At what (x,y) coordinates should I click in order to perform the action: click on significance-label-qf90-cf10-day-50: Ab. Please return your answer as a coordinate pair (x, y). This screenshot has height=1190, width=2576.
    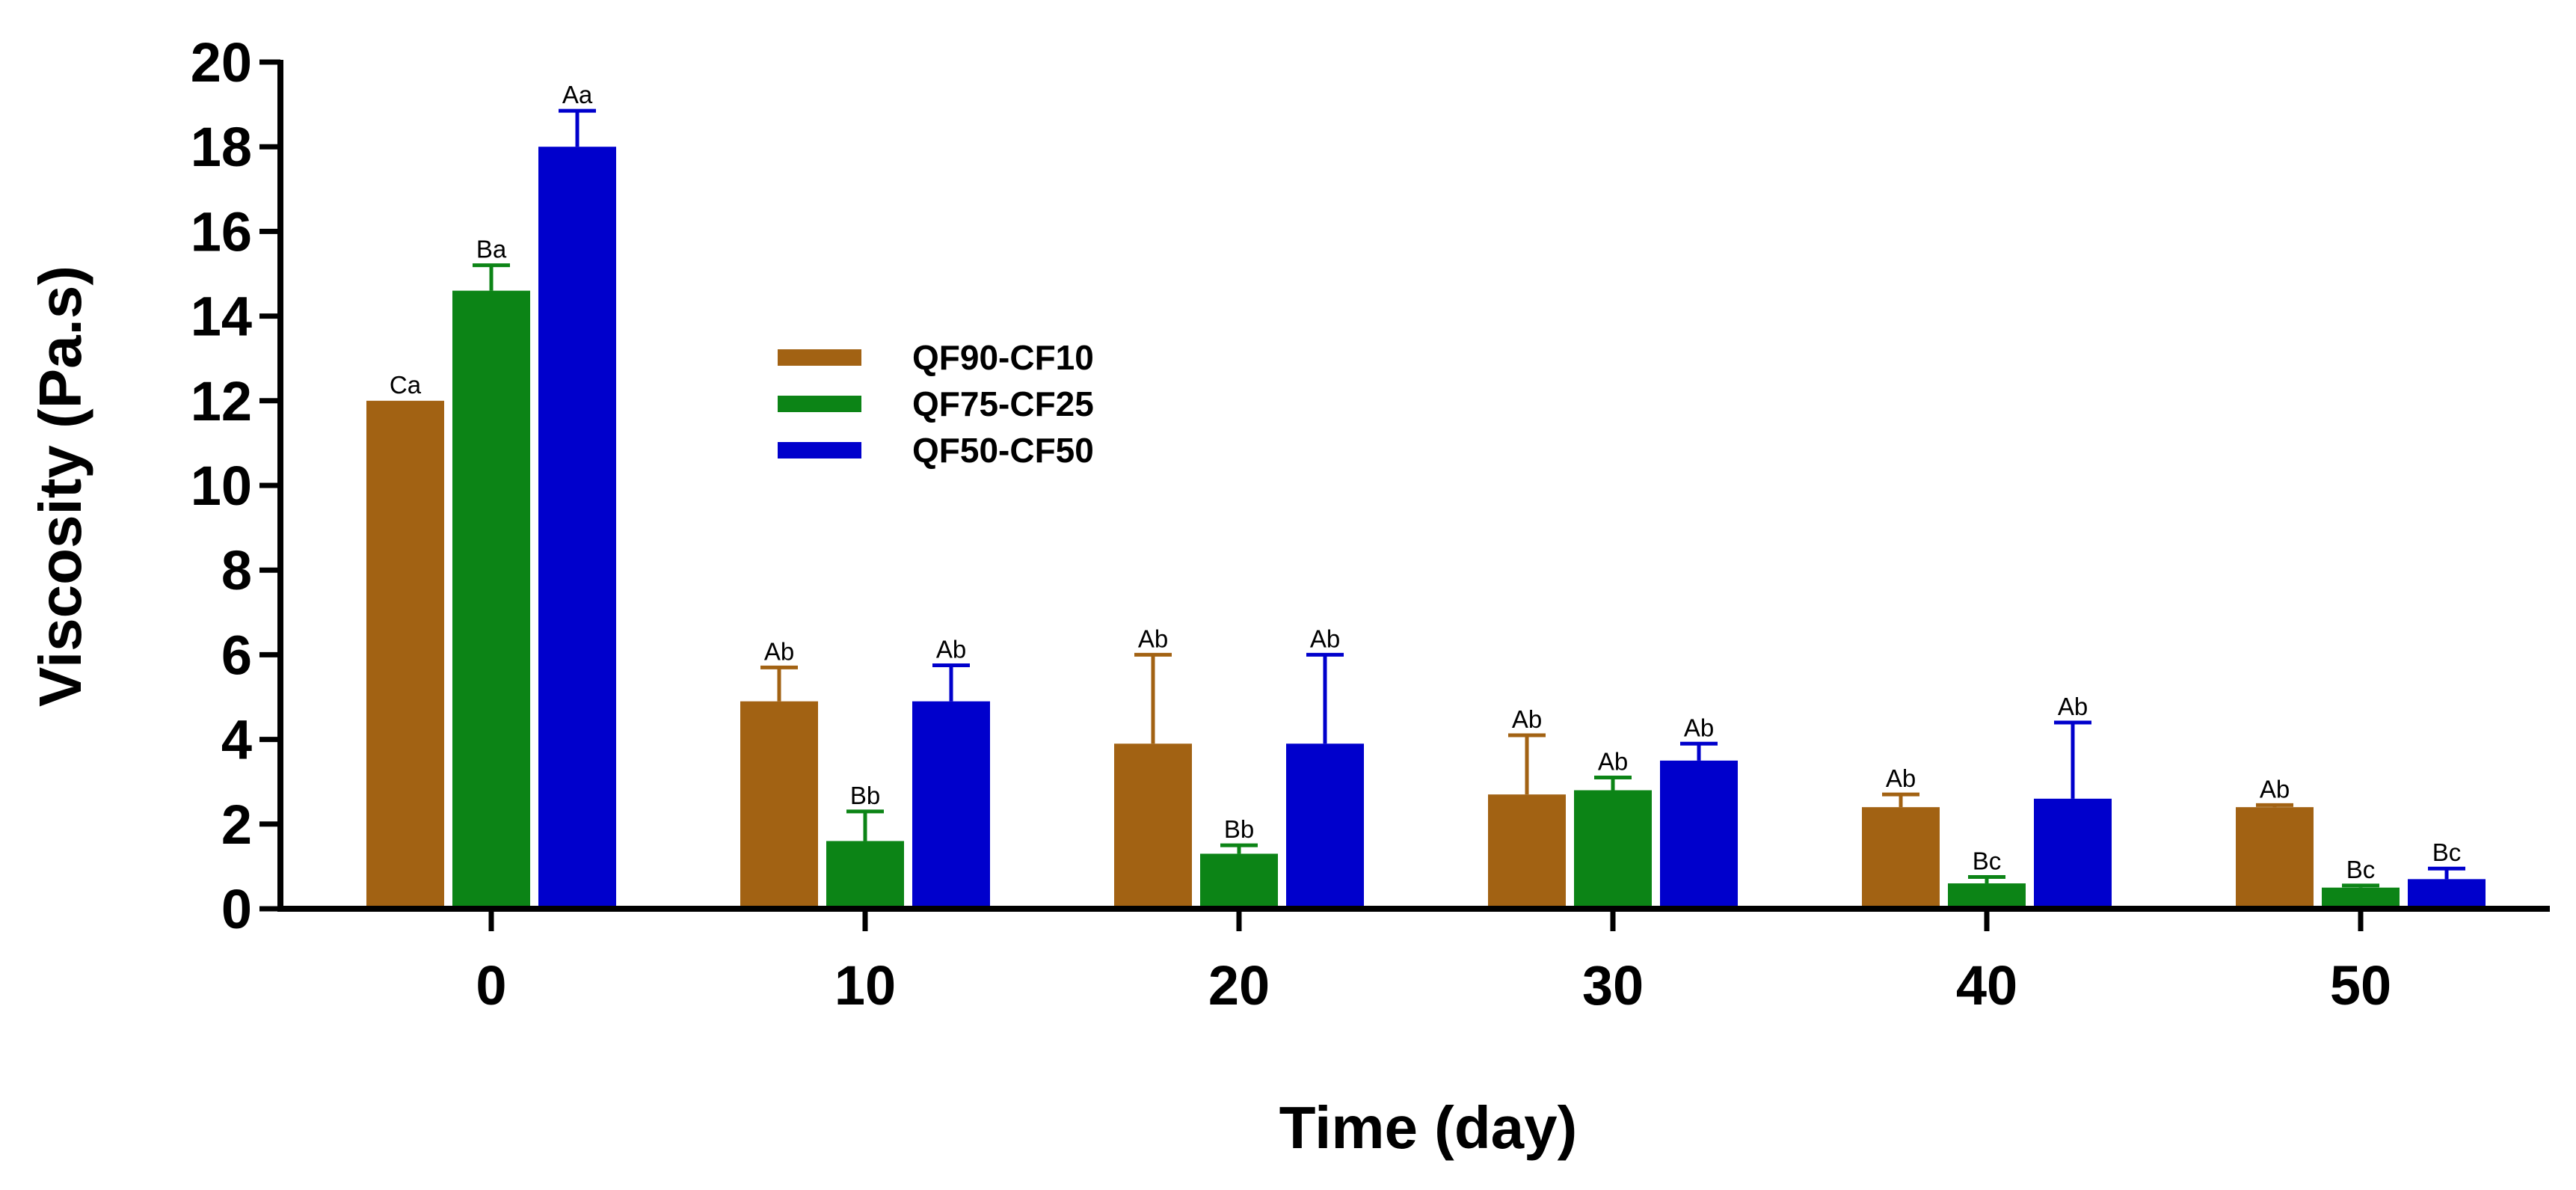
    Looking at the image, I should click on (2275, 789).